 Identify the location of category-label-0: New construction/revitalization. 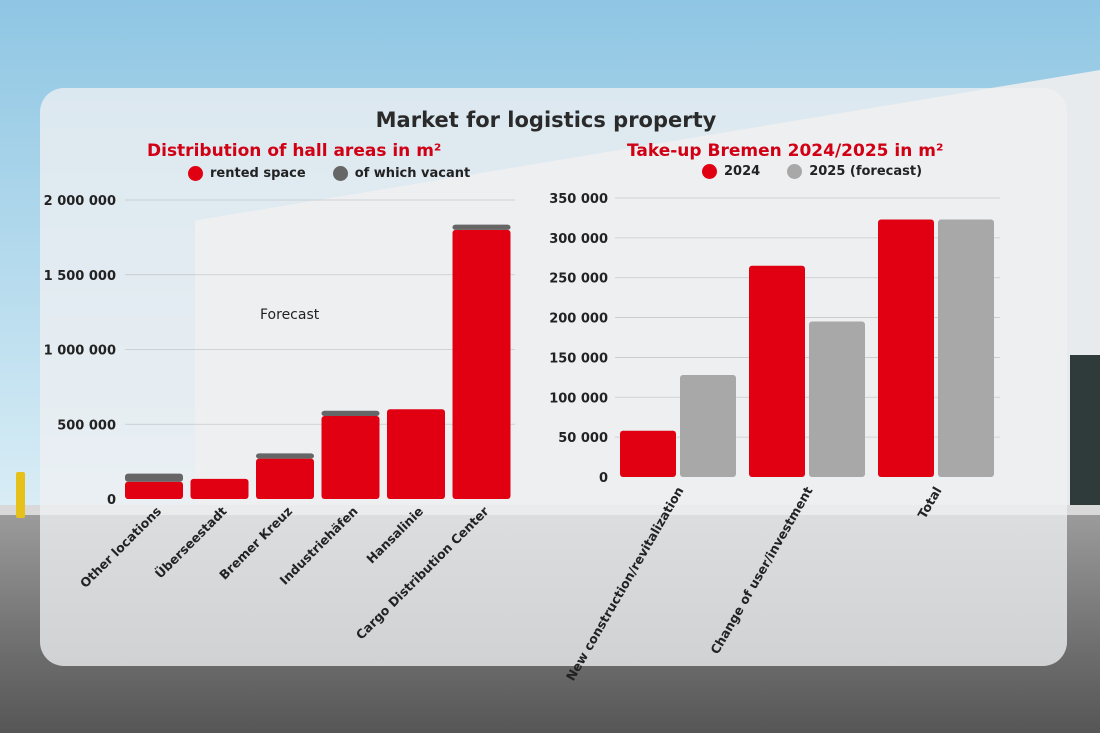
(625, 583).